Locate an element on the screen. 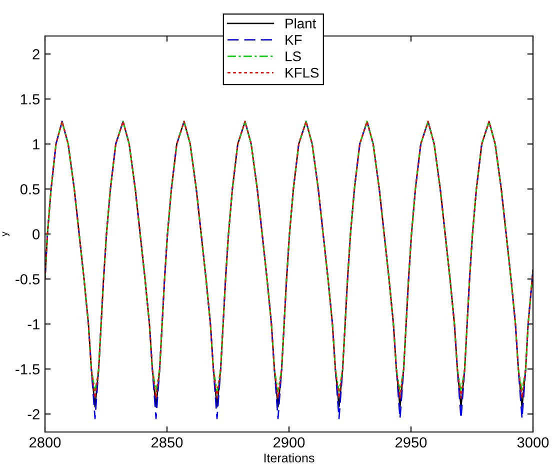 The image size is (558, 474). y-tick-label: -1.5 is located at coordinates (28, 369).